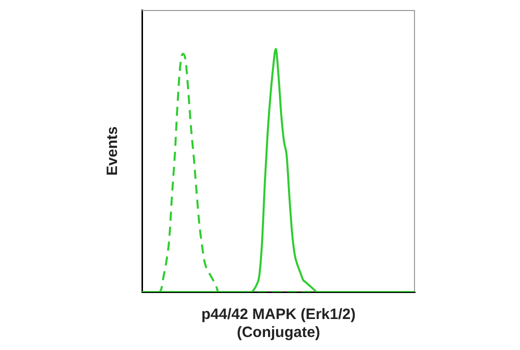 The image size is (520, 350). Describe the element at coordinates (278, 324) in the screenshot. I see `x-axis-title: p44/42 MAPK (Erk1/2) (Conjugate)` at that location.